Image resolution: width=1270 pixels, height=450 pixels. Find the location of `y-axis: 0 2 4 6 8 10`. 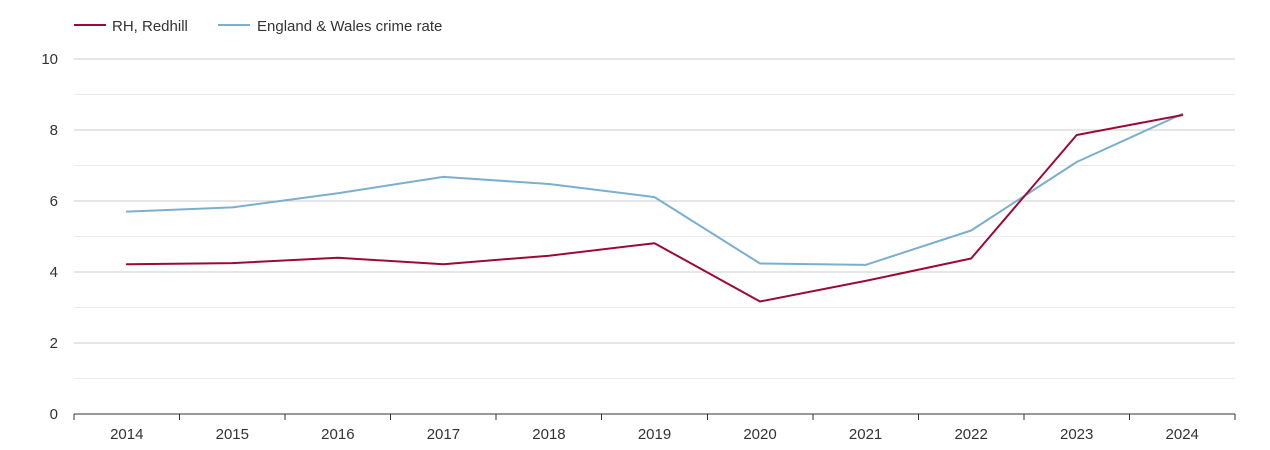

y-axis: 0 2 4 6 8 10 is located at coordinates (49, 237).